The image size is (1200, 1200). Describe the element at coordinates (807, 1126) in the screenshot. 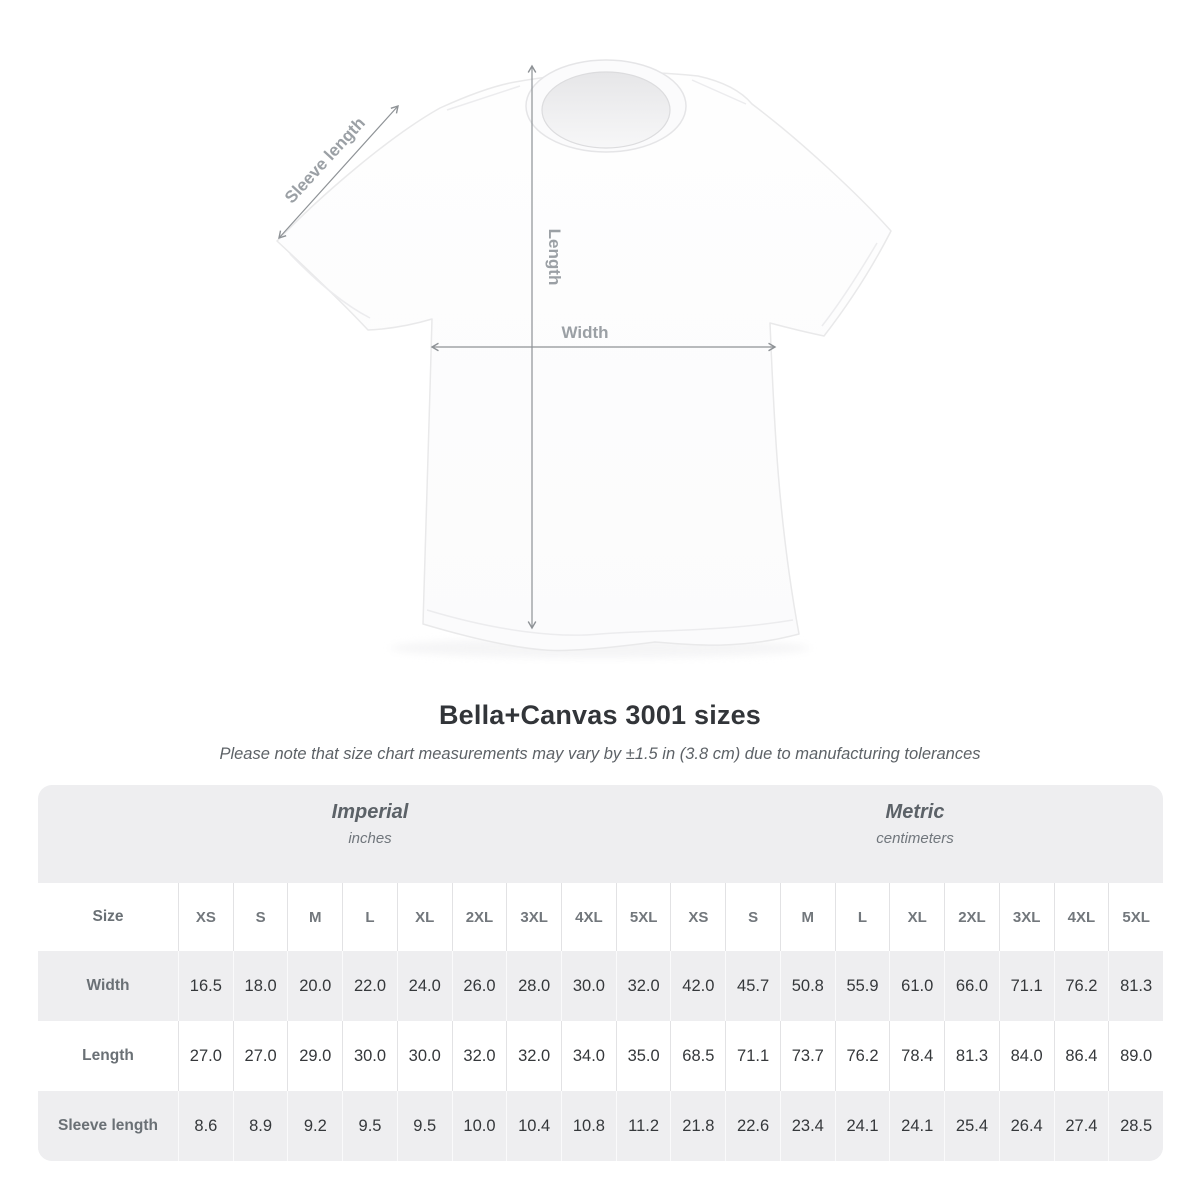

I see `sleeve-value-cell: 23.4` at that location.